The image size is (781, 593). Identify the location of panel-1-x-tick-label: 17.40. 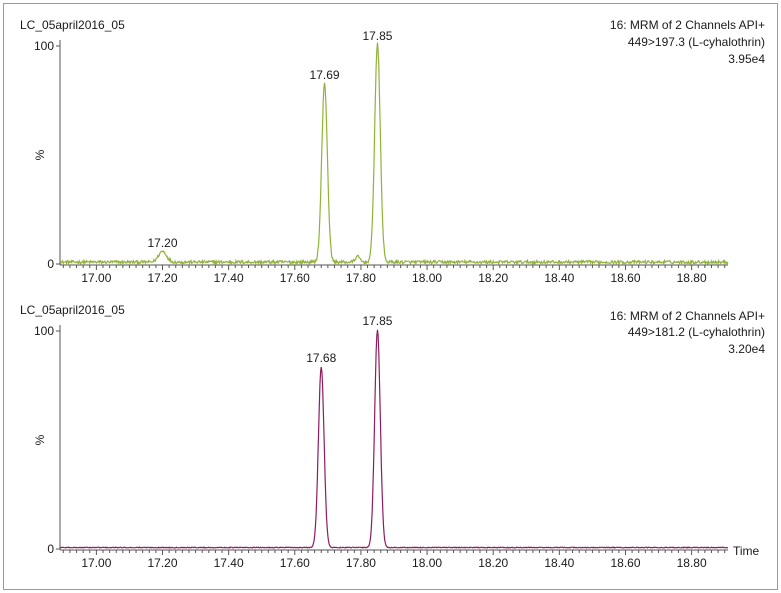
(229, 278).